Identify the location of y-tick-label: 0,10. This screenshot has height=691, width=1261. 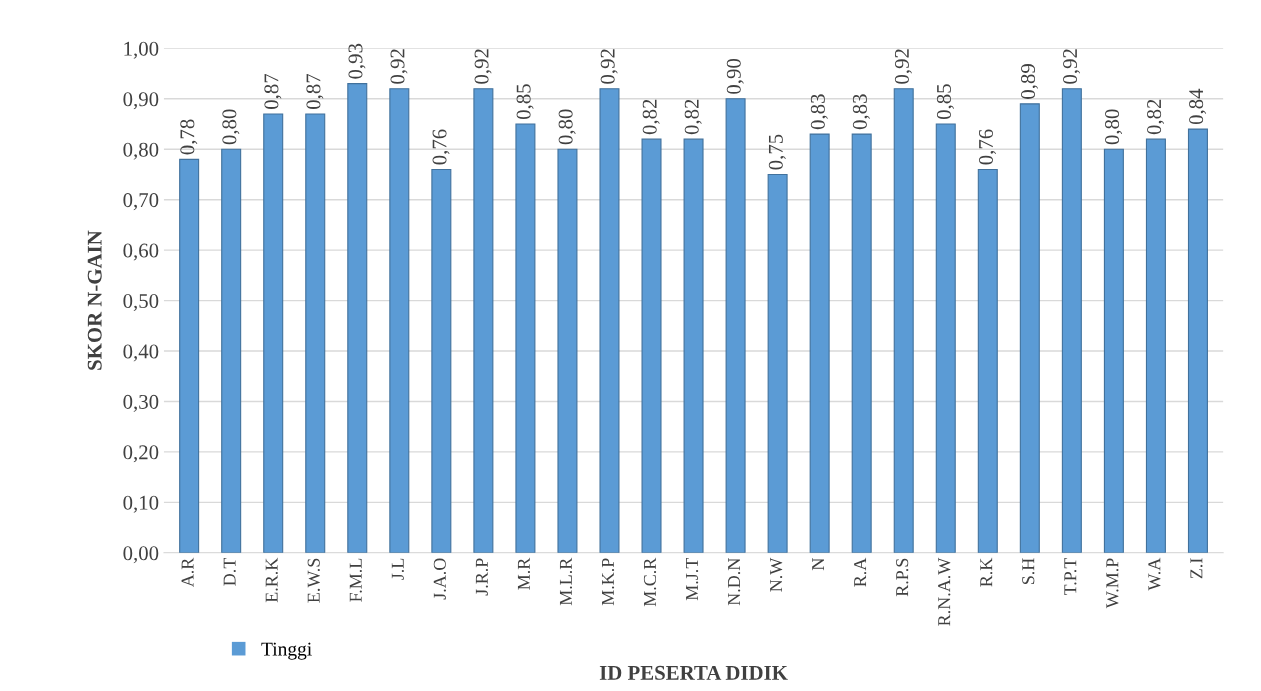
(141, 504).